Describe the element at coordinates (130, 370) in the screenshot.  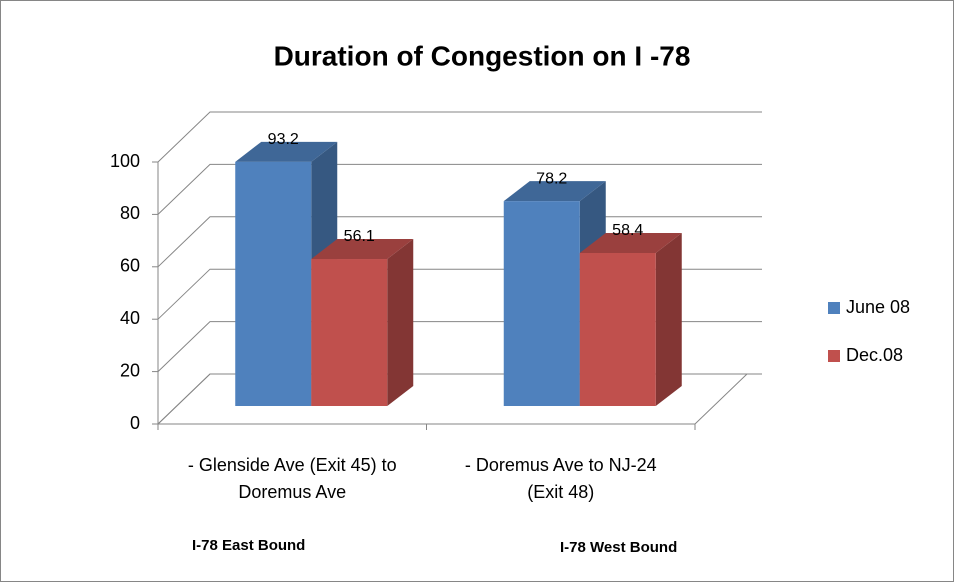
I see `y-tick-label: 20` at that location.